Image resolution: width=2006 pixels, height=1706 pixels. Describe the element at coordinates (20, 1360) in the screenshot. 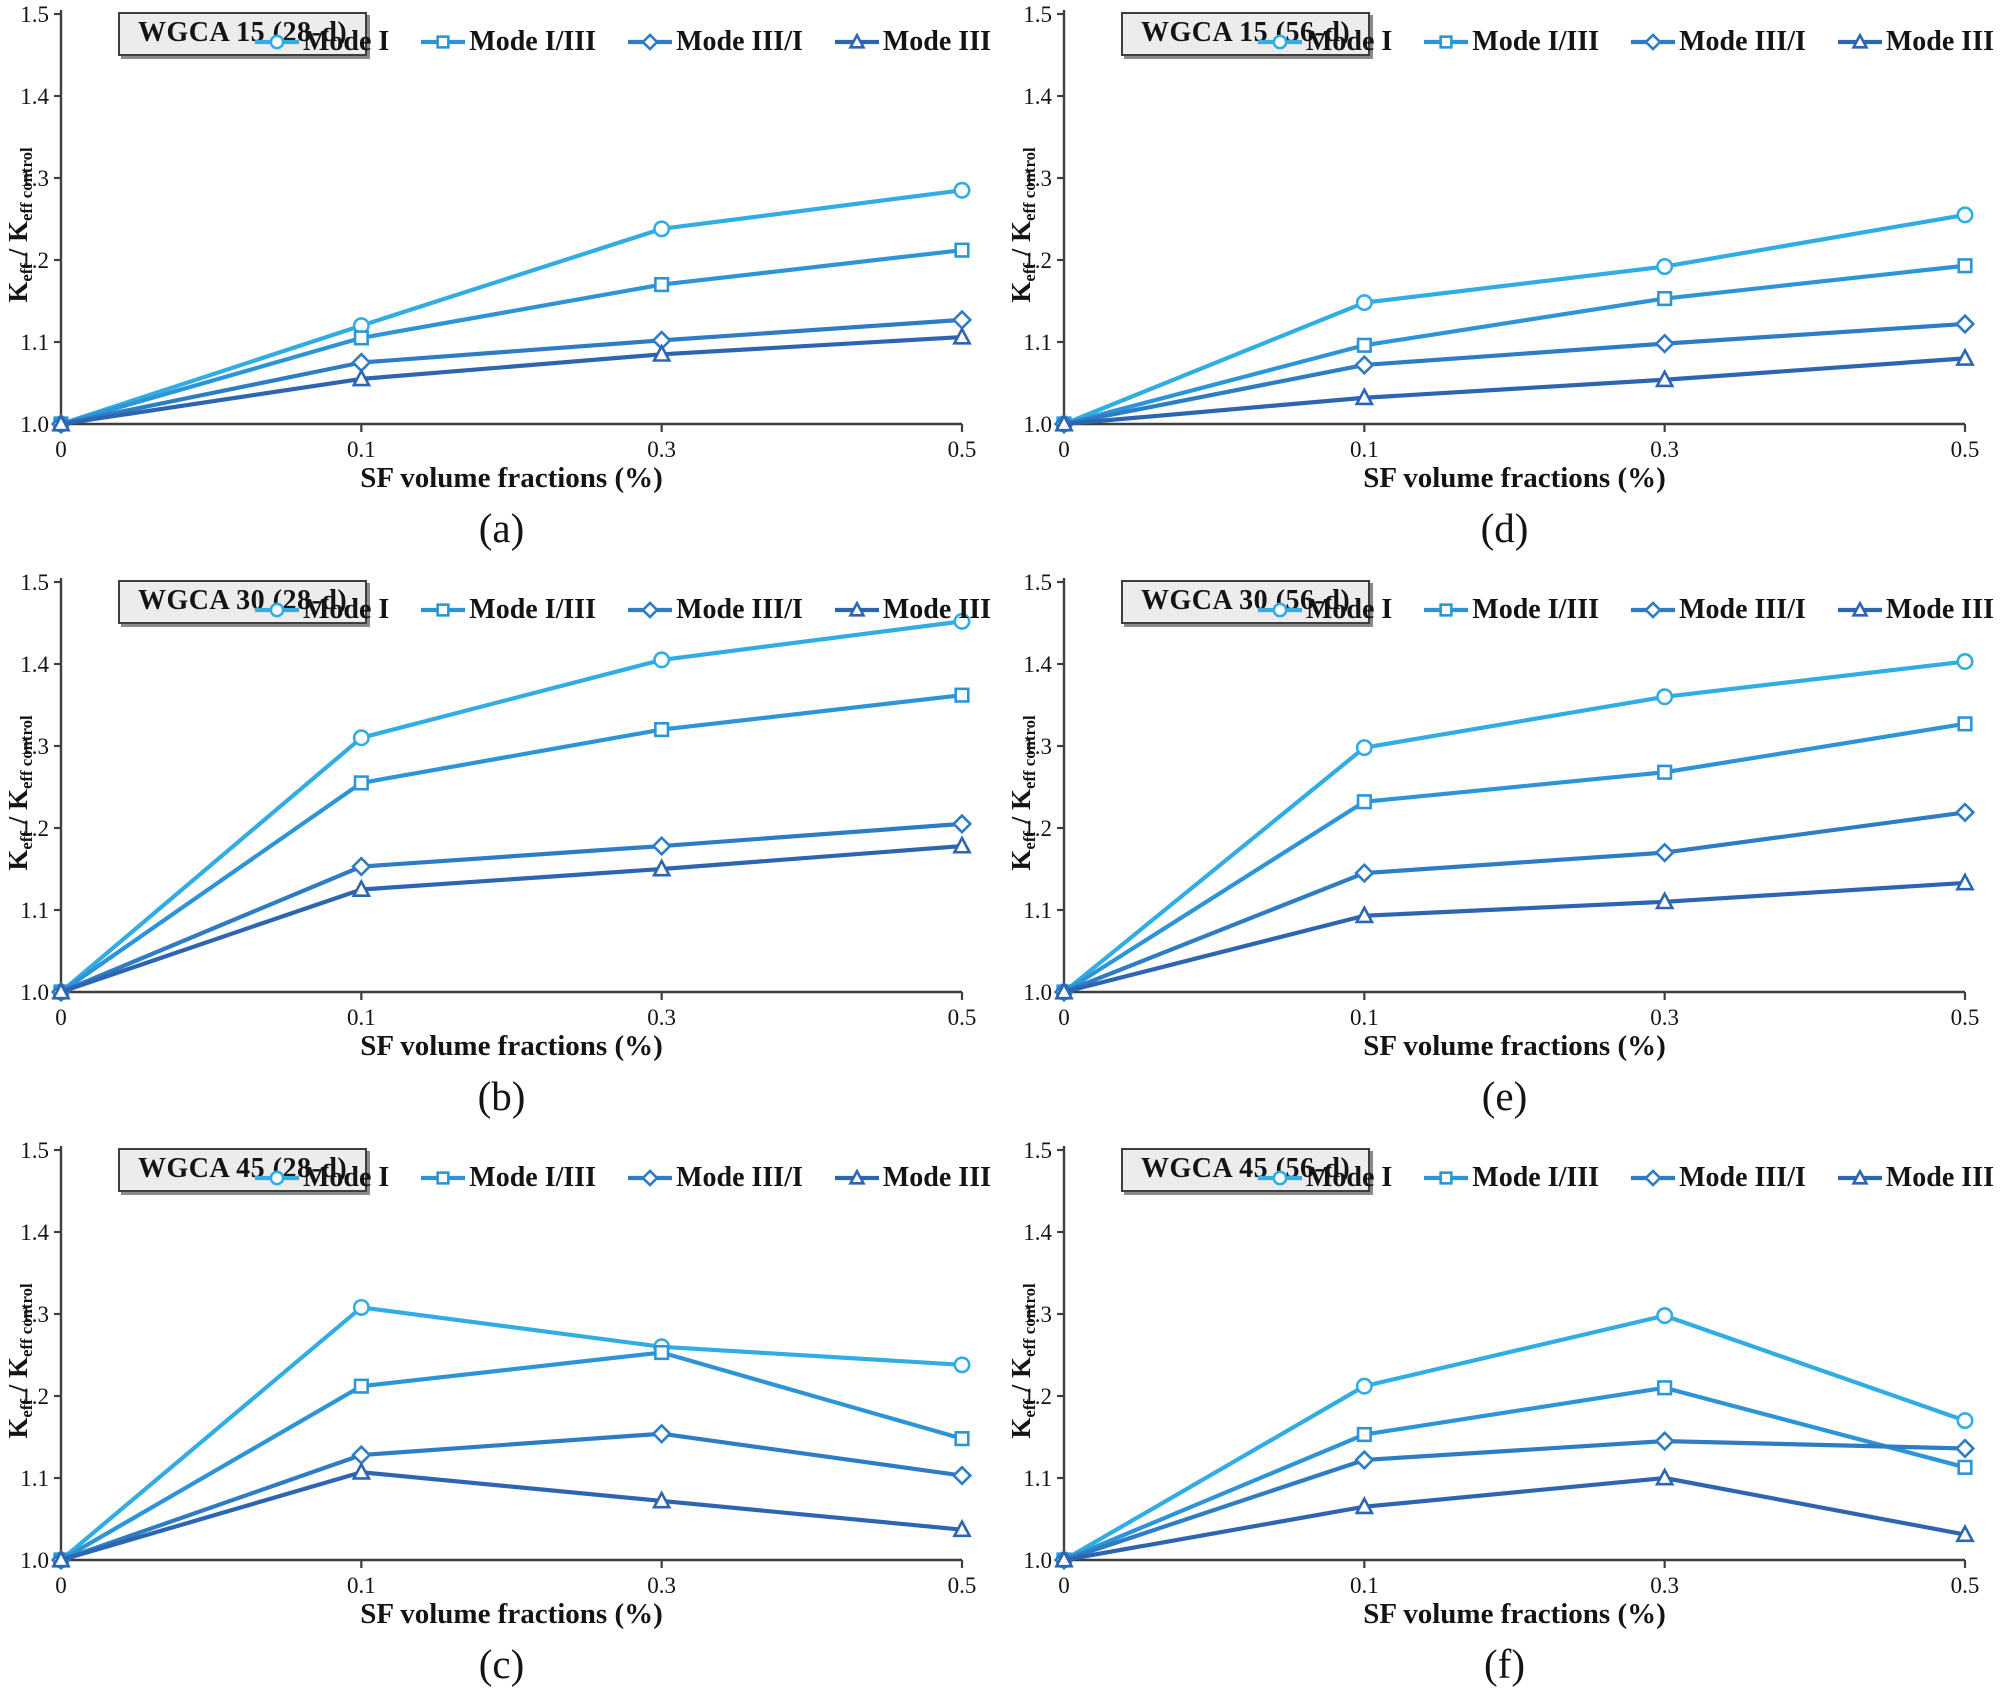

I see `y-axis-label: Keff / Keff control` at that location.